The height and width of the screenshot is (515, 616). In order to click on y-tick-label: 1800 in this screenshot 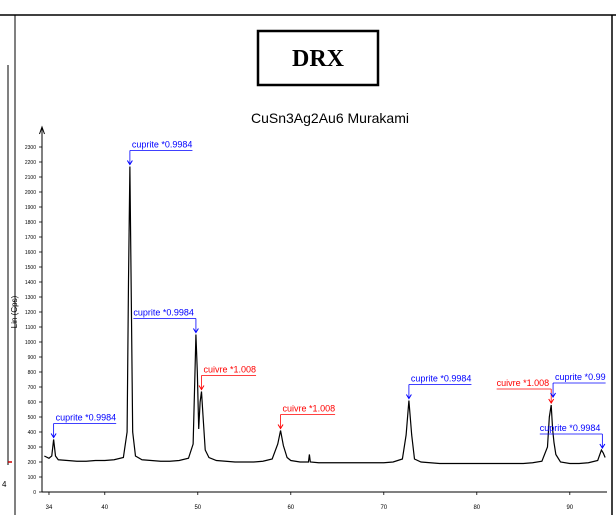, I will do `click(30, 223)`.